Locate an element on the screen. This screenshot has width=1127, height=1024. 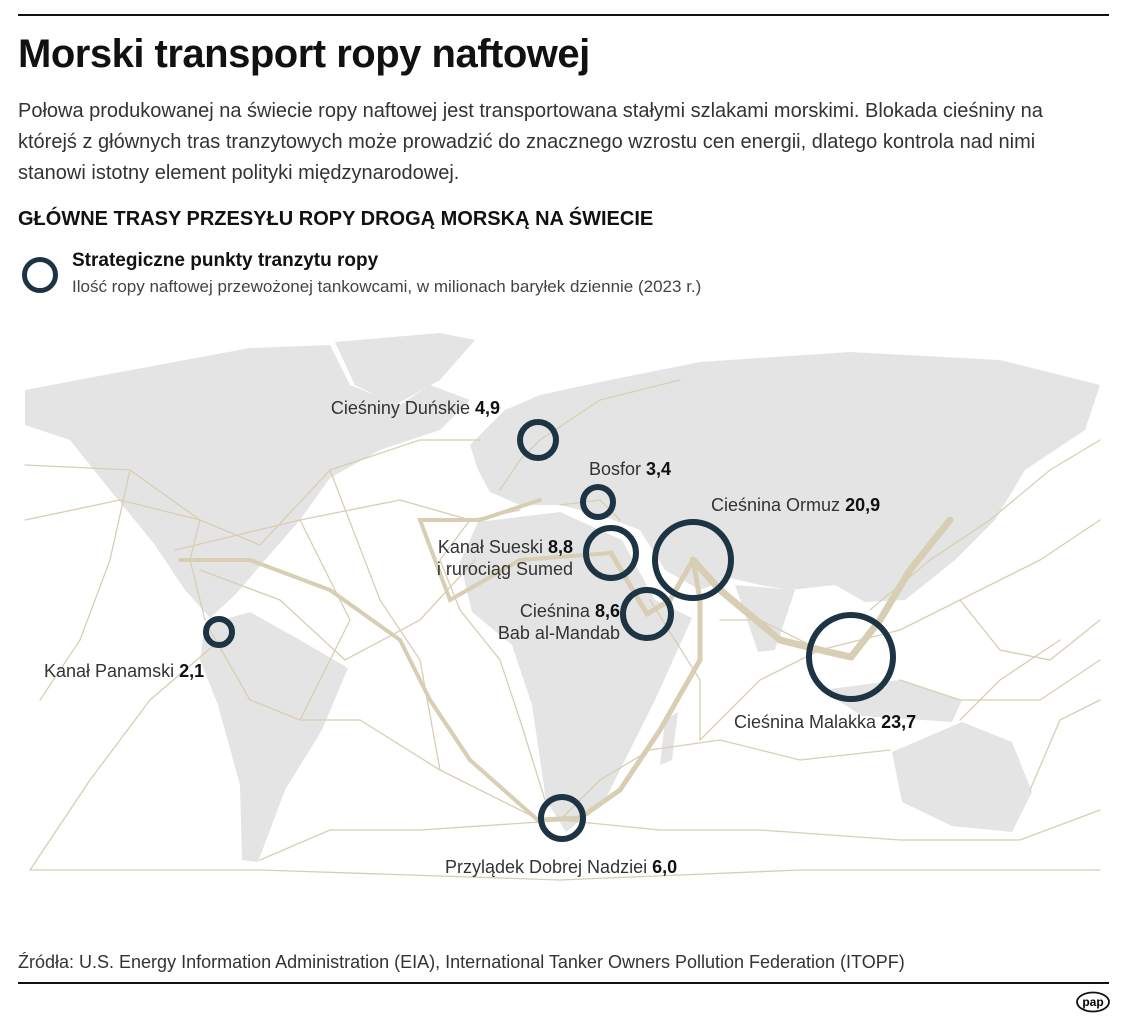
main-route-suez-europe is located at coordinates (515, 550).